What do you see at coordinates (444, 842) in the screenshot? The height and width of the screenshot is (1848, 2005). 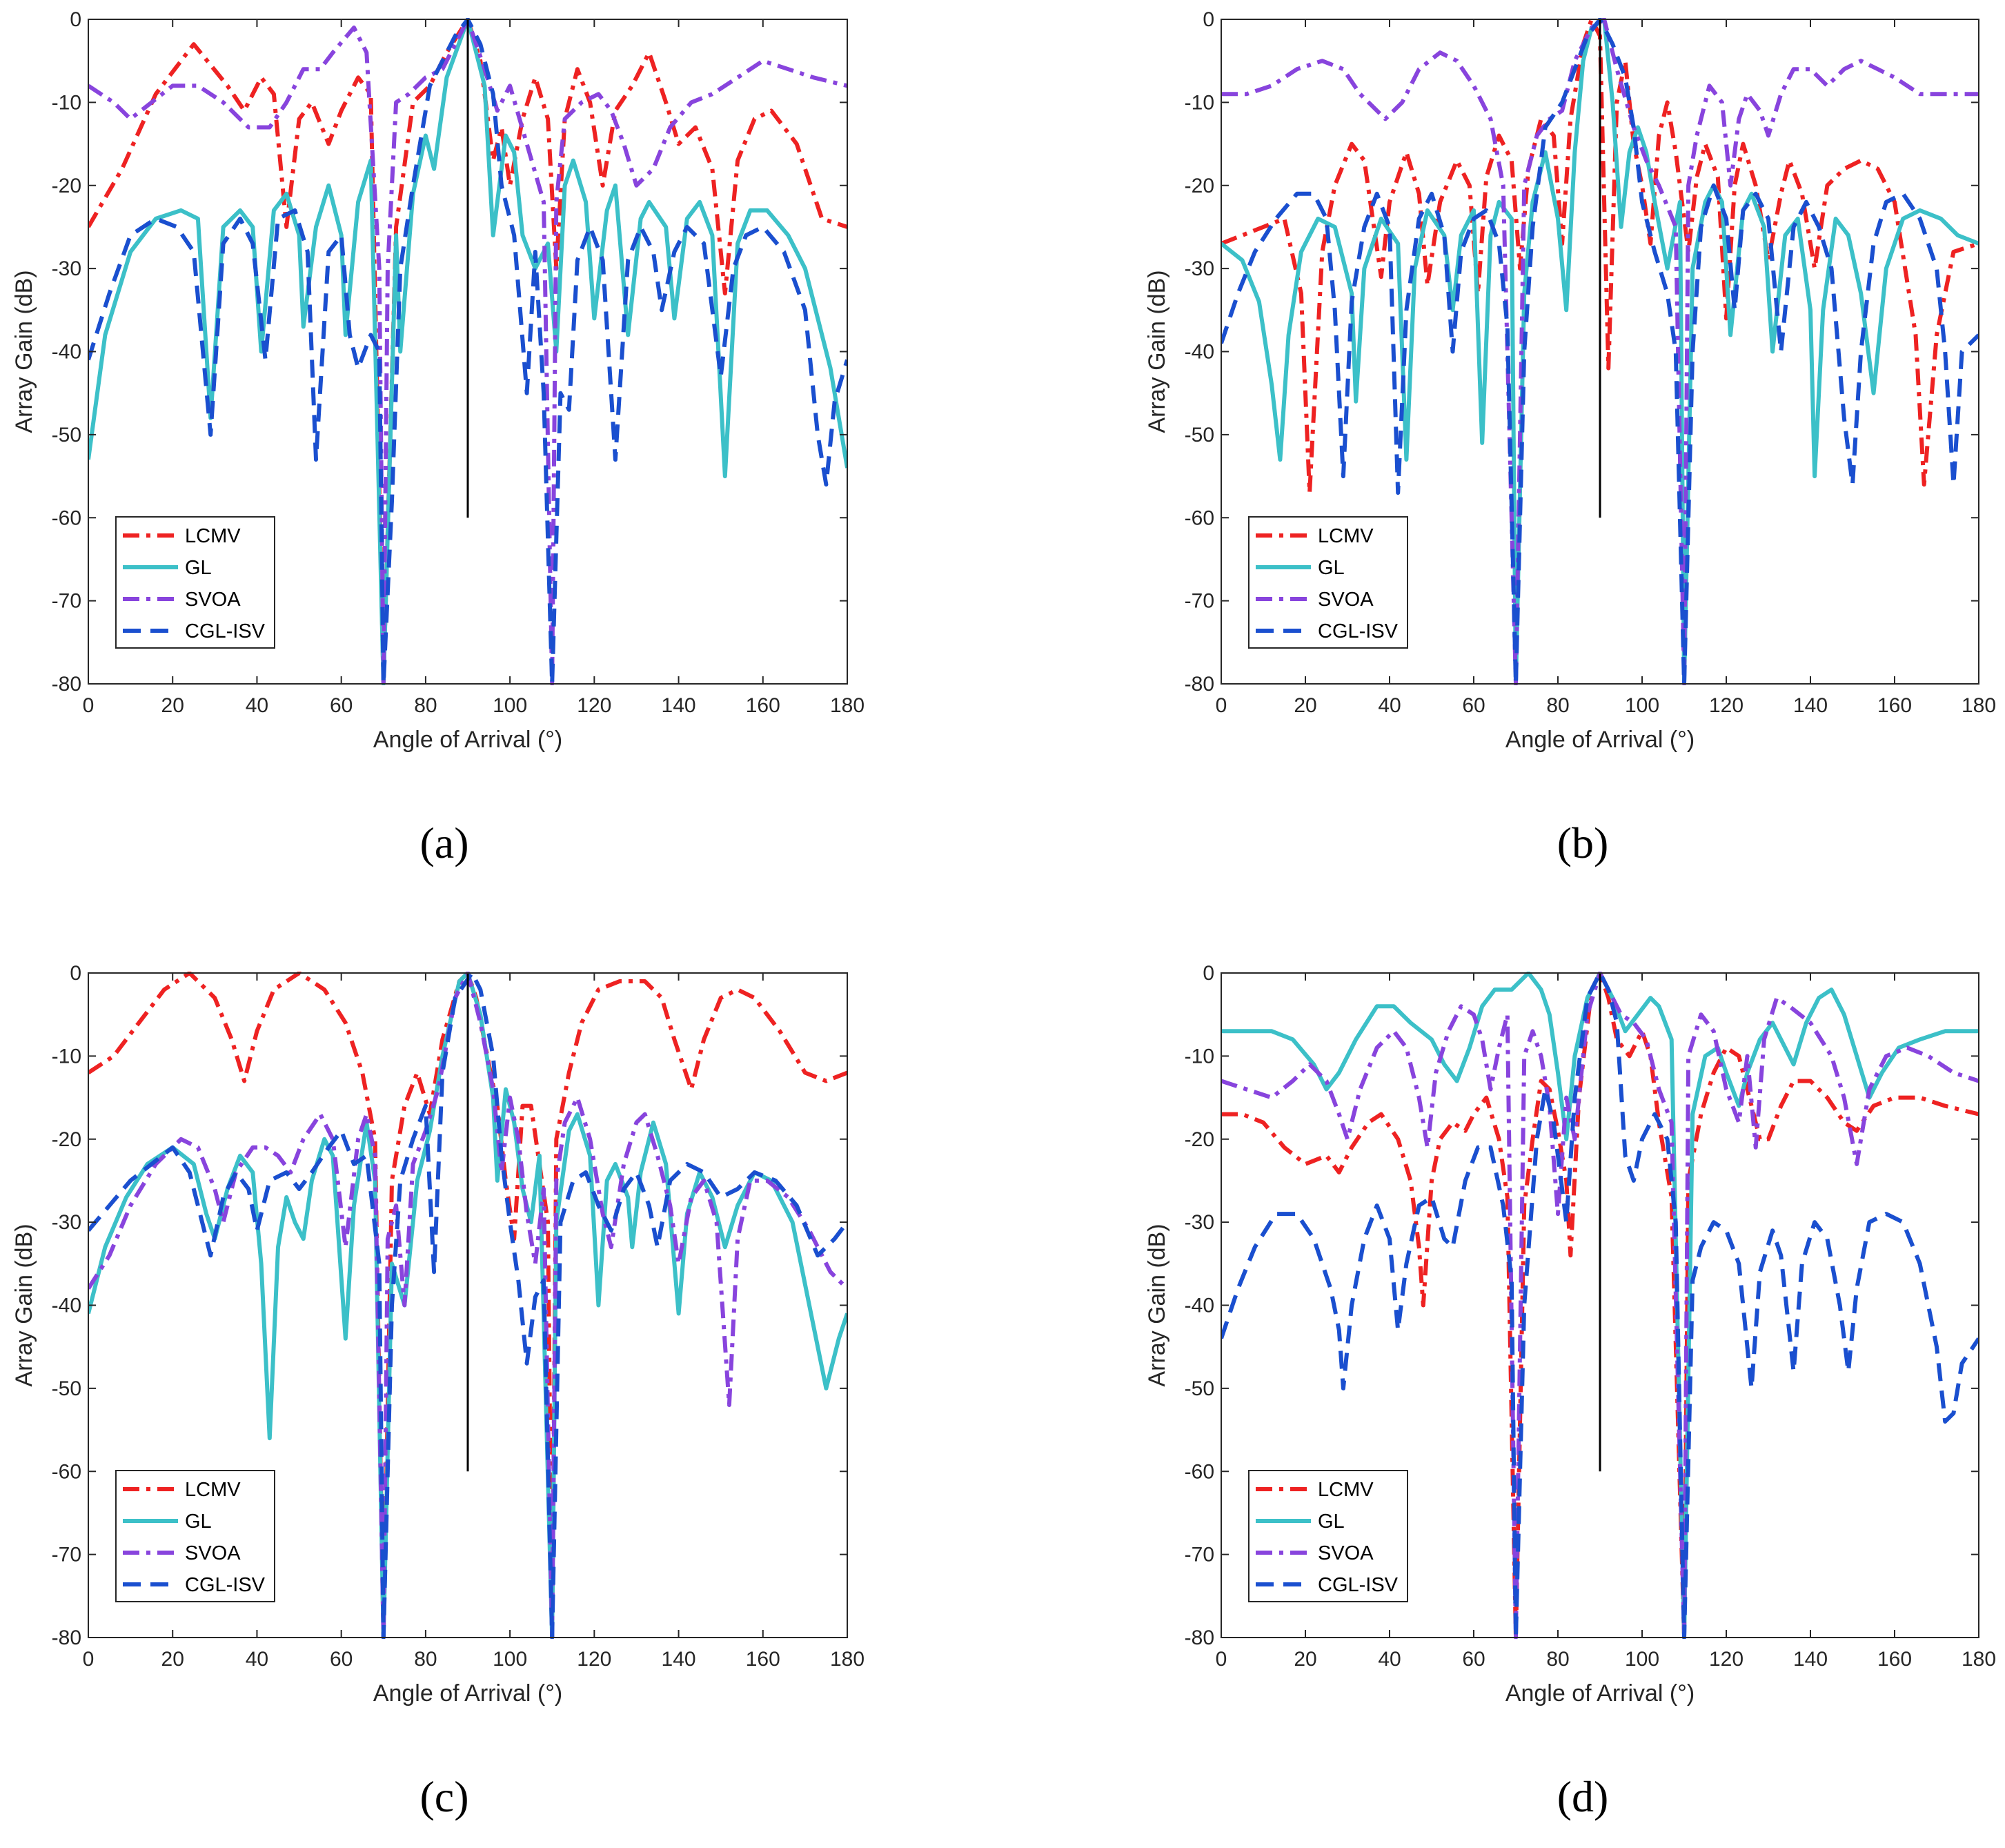 I see `panel-caption-a: (a)` at bounding box center [444, 842].